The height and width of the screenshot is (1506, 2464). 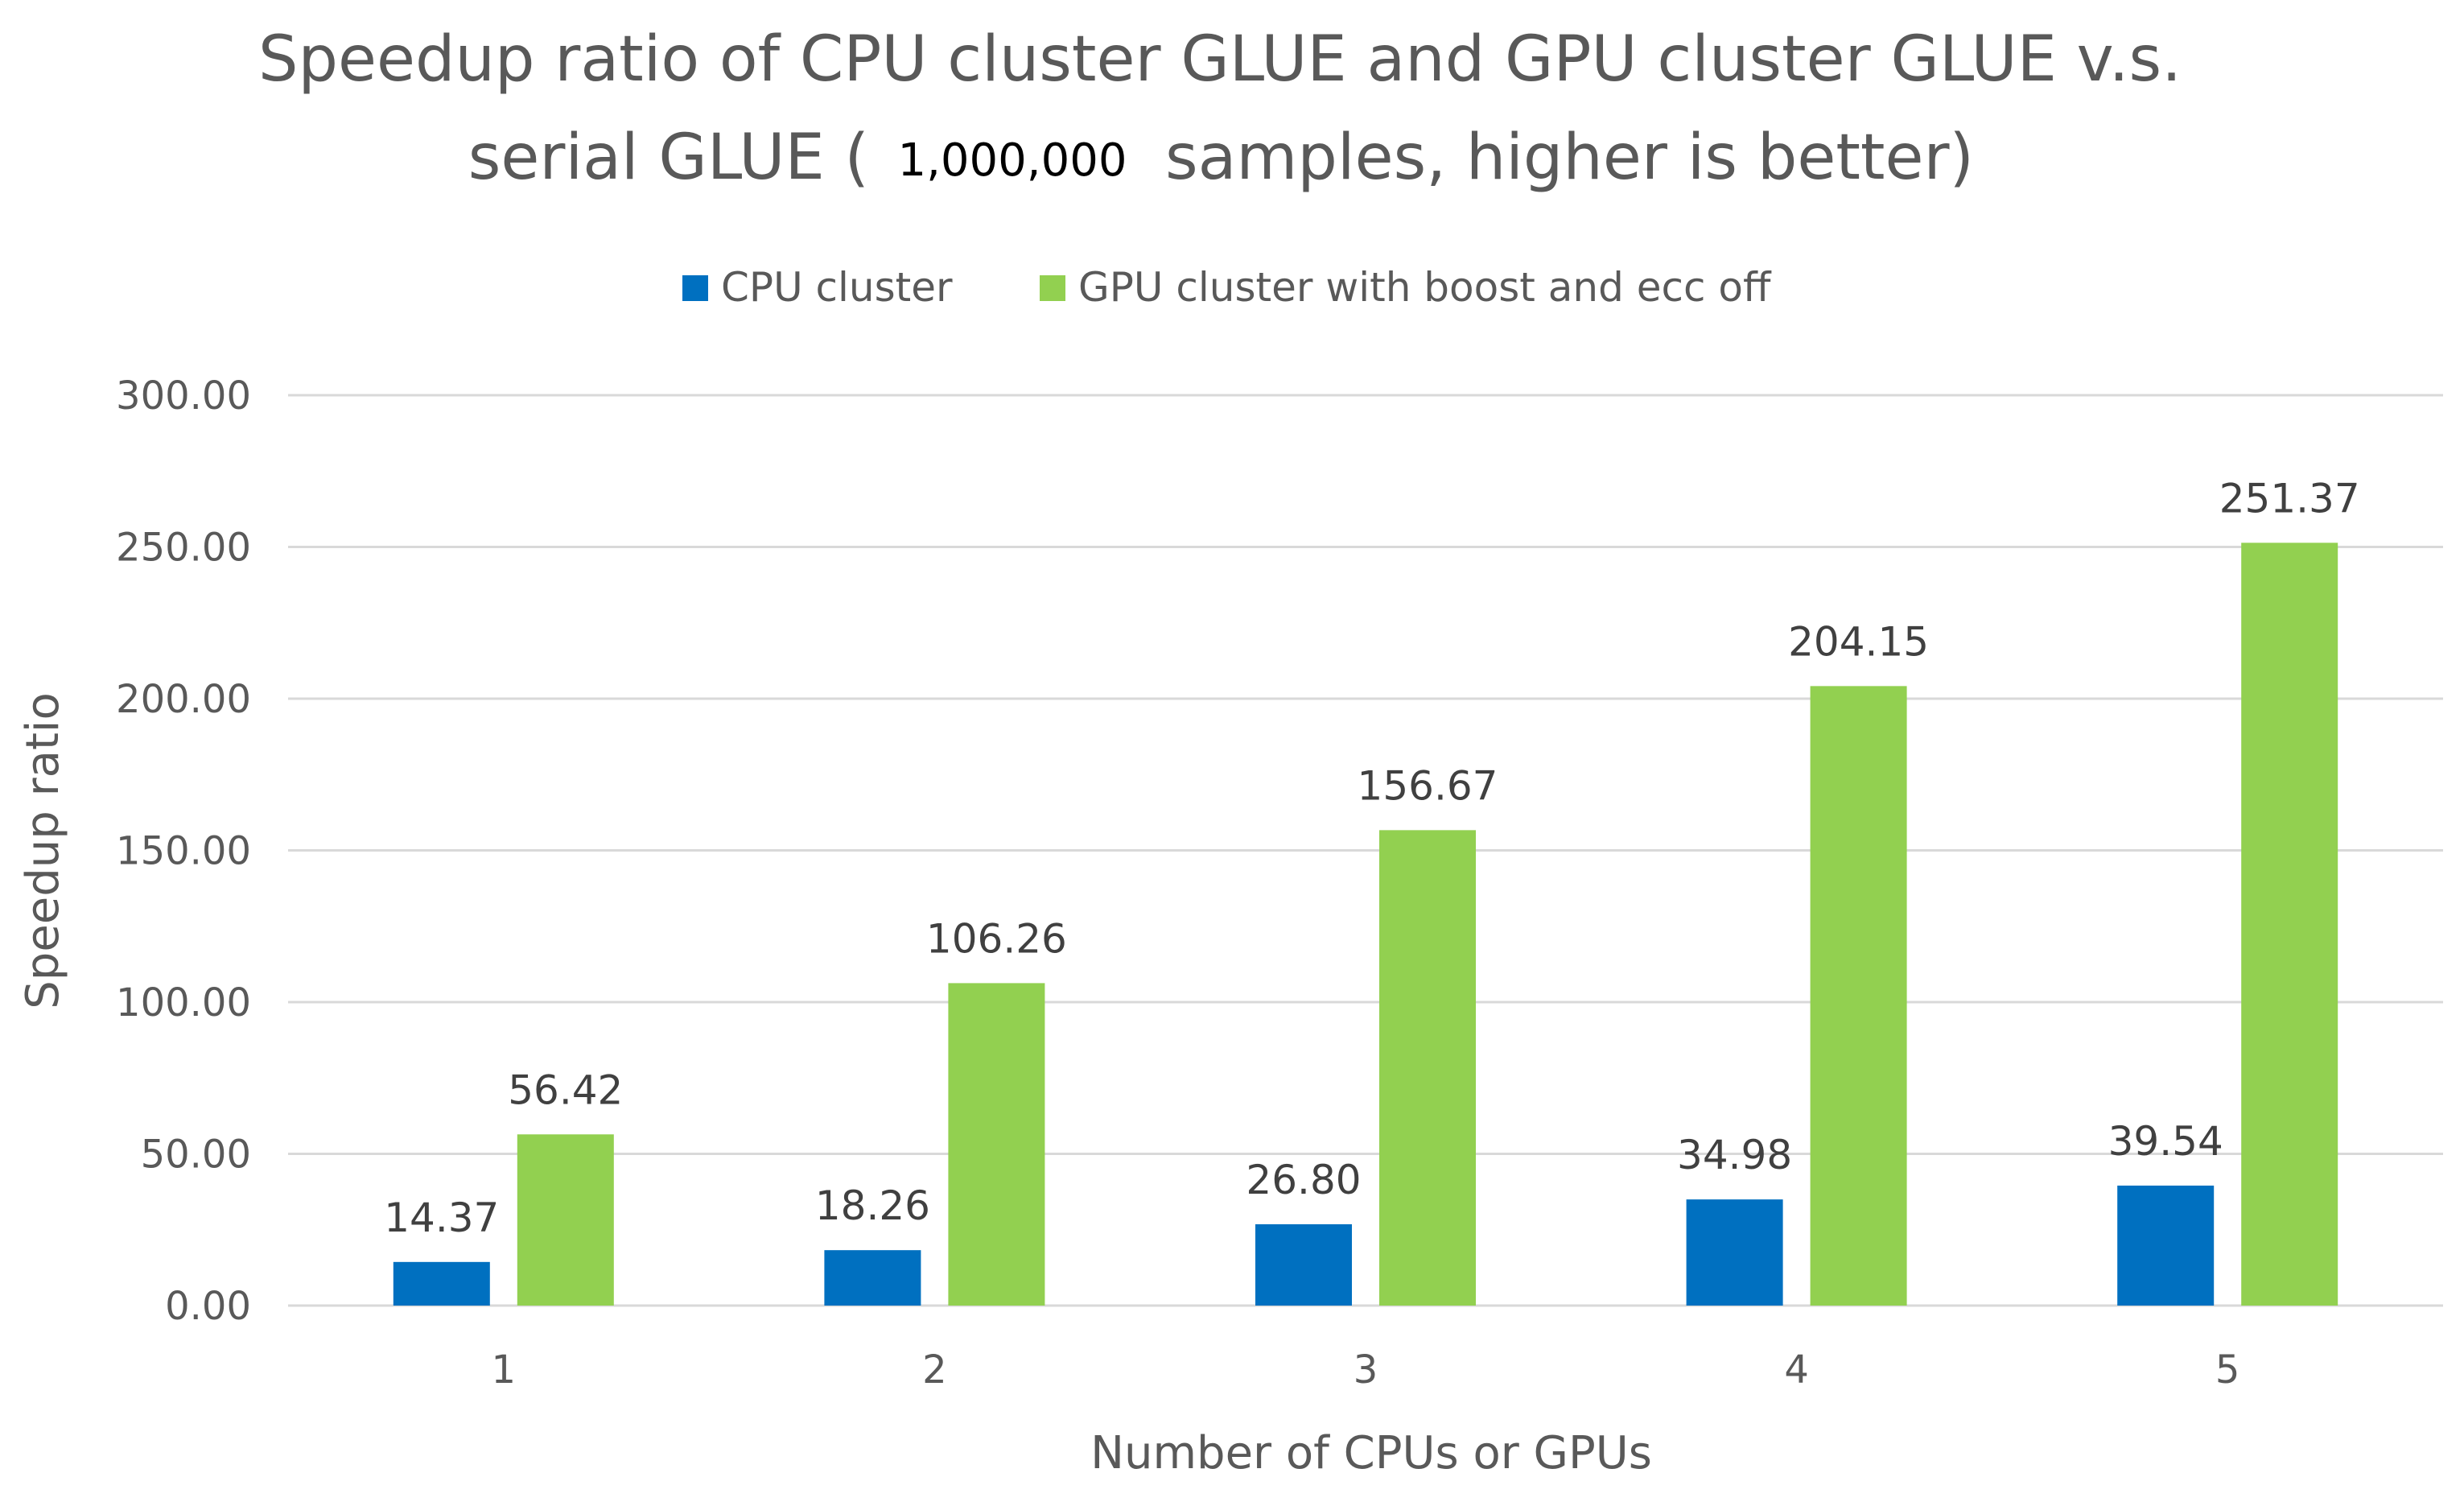 What do you see at coordinates (208, 1306) in the screenshot?
I see `y-tick-label: 0.00` at bounding box center [208, 1306].